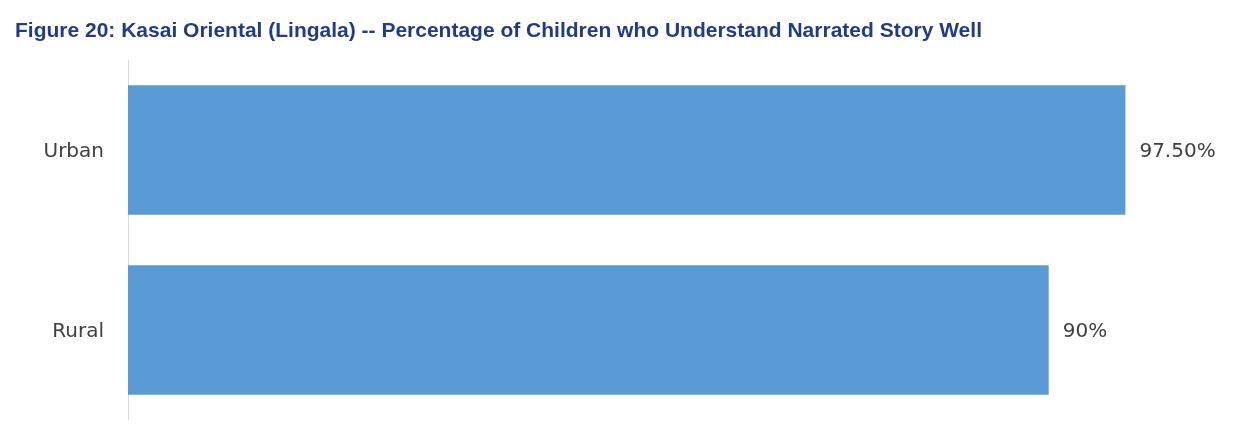  Describe the element at coordinates (1177, 150) in the screenshot. I see `data-label: 97.50%` at that location.